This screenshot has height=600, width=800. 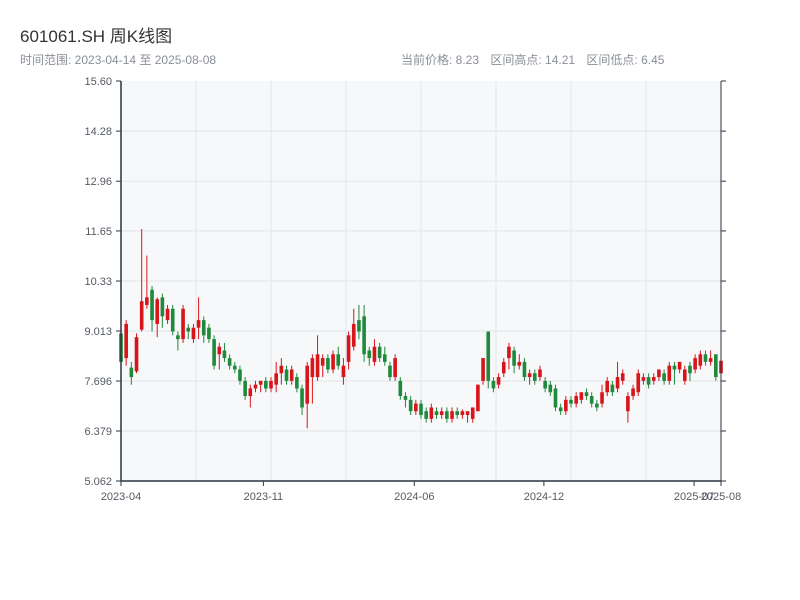 What do you see at coordinates (533, 60) in the screenshot?
I see `range-high: 区间高点: 14.21` at bounding box center [533, 60].